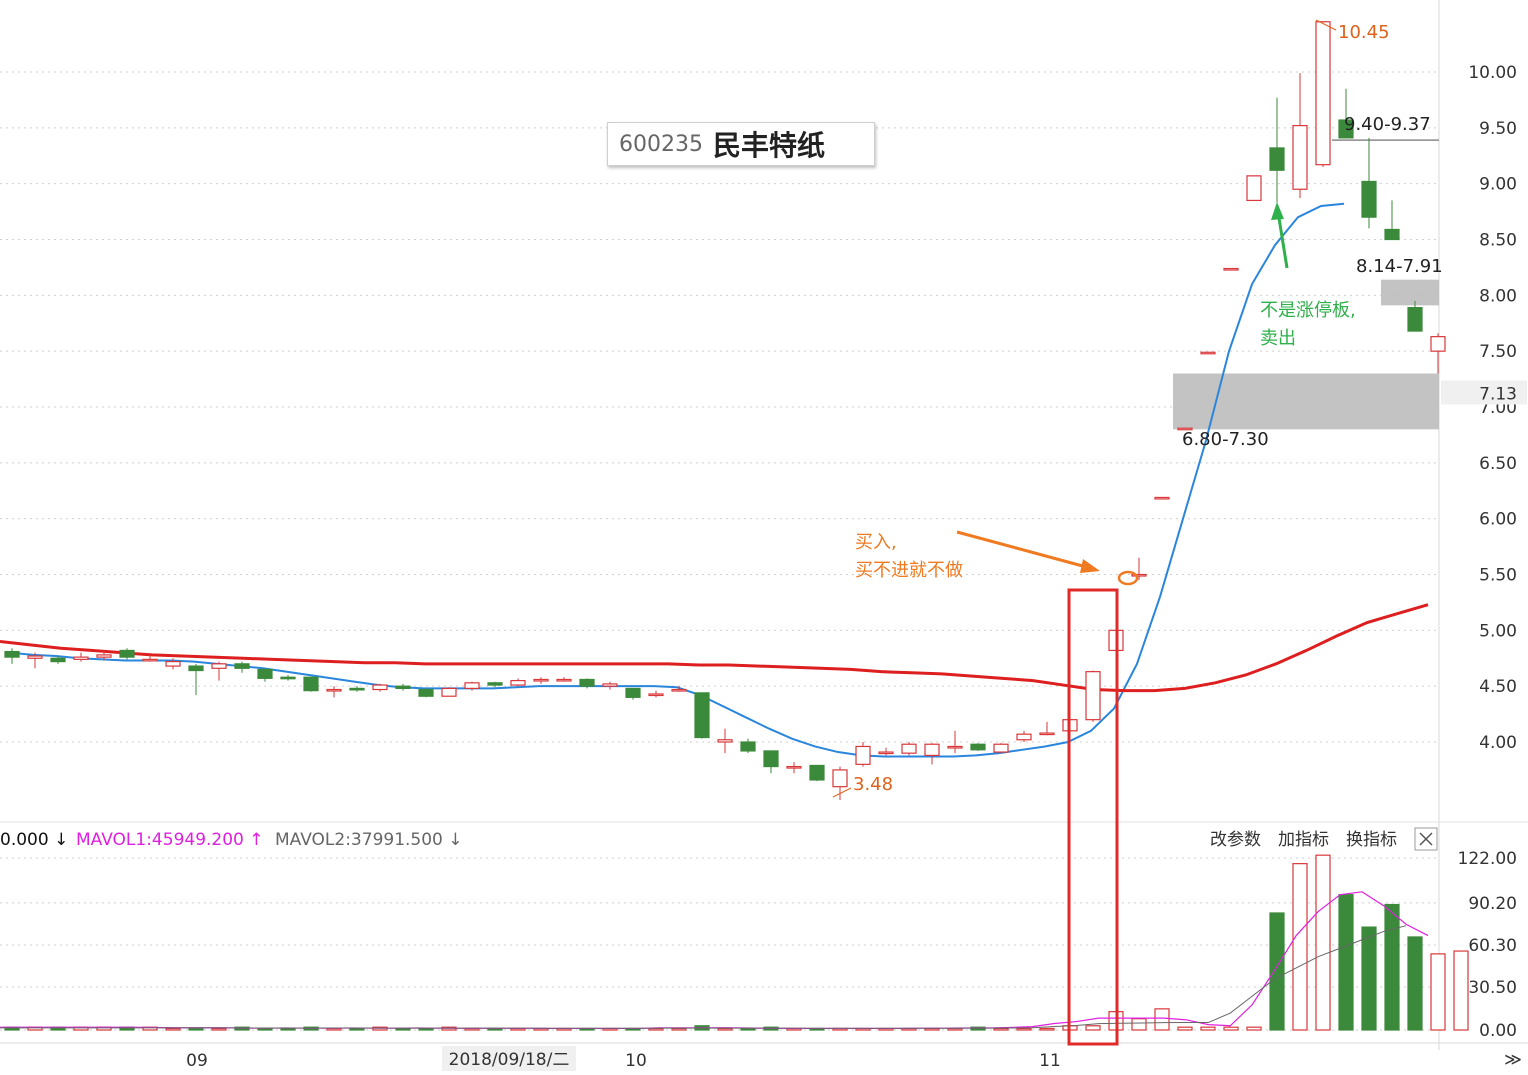 This screenshot has width=1528, height=1075. What do you see at coordinates (1387, 124) in the screenshot?
I see `zone-top-label: 9.40-9.37` at bounding box center [1387, 124].